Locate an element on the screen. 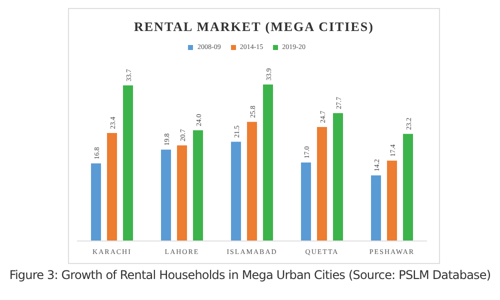 This screenshot has width=500, height=300. chart-title: RENTAL MARKET (MEGA CITIES) is located at coordinates (254, 27).